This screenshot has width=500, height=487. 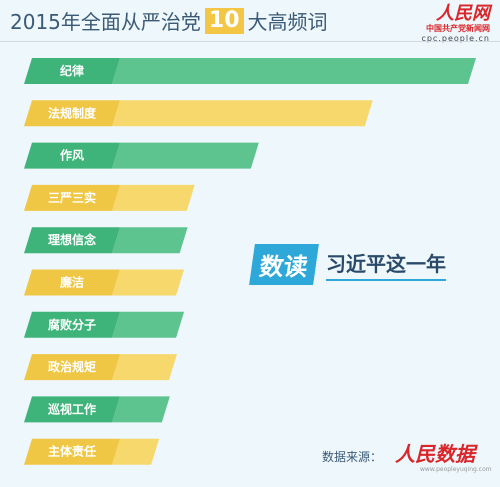 What do you see at coordinates (352, 457) in the screenshot?
I see `source-label: 数据来源：` at bounding box center [352, 457].